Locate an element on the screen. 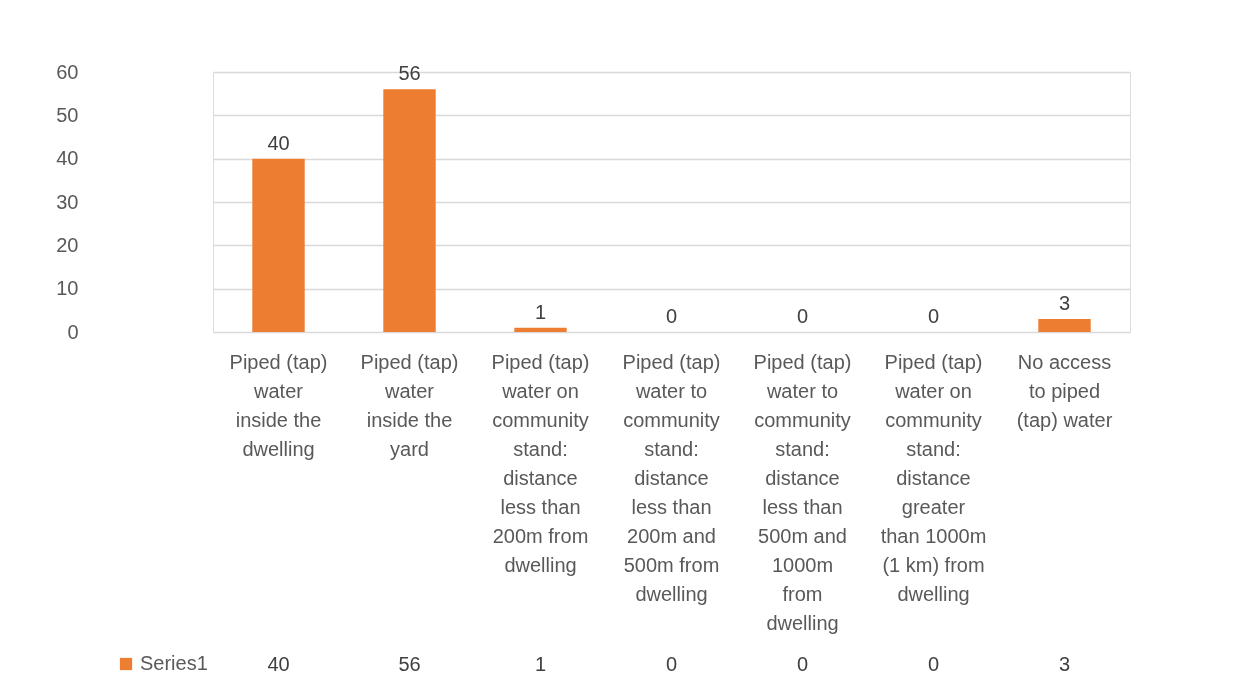 This screenshot has height=695, width=1258. x-tick-label: No access to piped (tap) water is located at coordinates (1064, 390).